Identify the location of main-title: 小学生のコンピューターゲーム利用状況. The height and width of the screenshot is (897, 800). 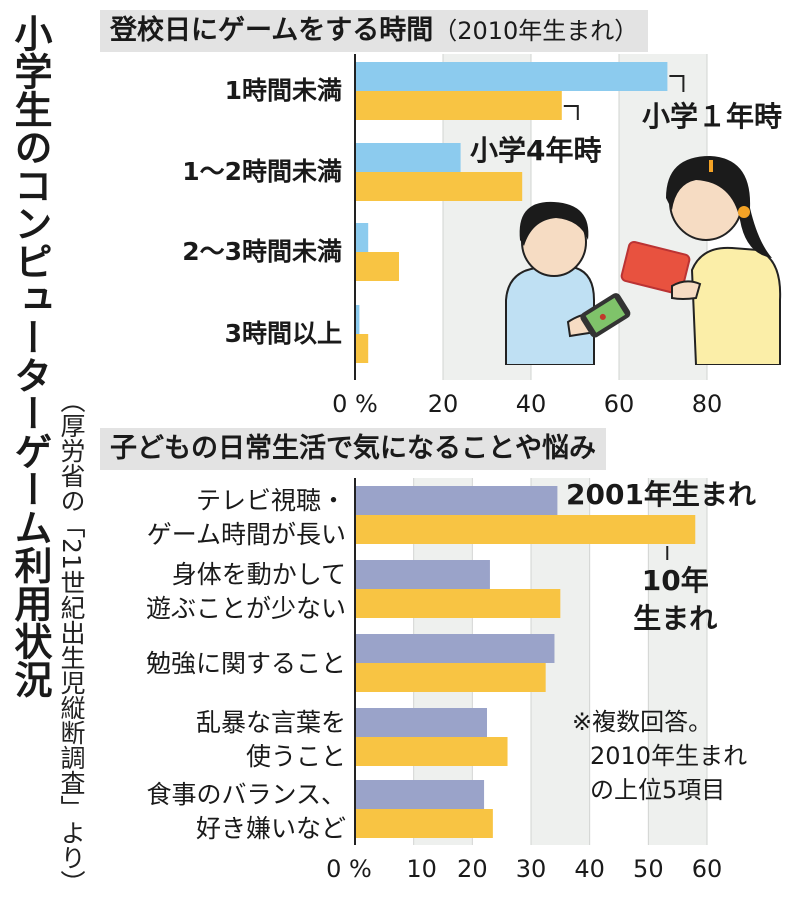
(30, 356).